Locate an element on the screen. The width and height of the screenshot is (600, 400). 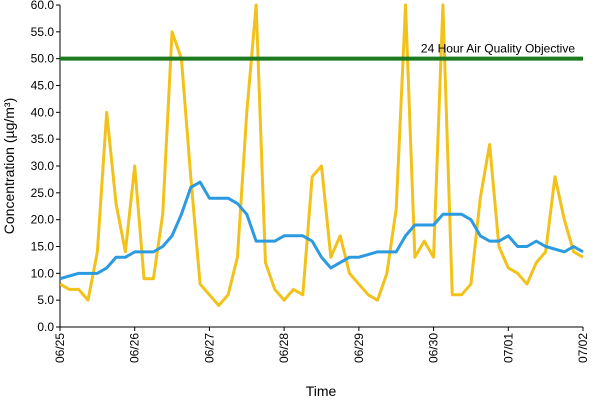
x-tick-label: 06/28 is located at coordinates (284, 348).